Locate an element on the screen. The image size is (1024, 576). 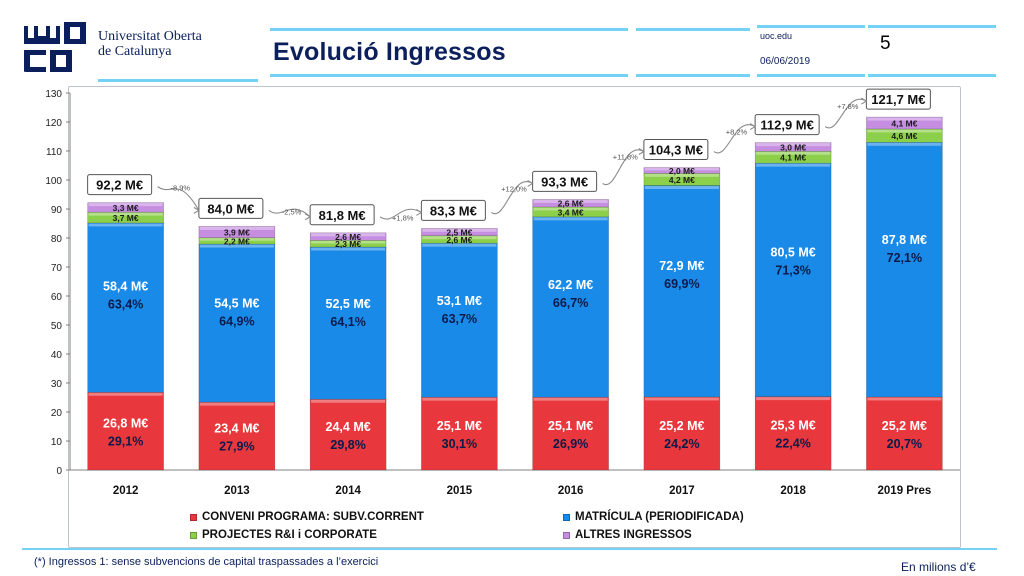
page-number: 5 is located at coordinates (885, 43).